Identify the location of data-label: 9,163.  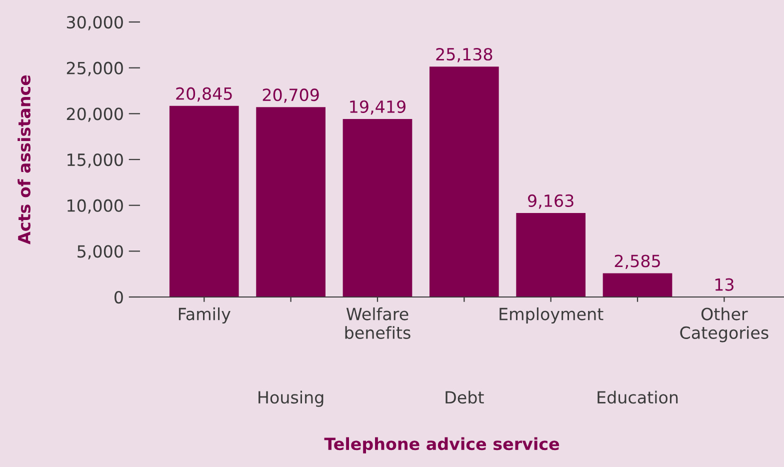
(551, 201).